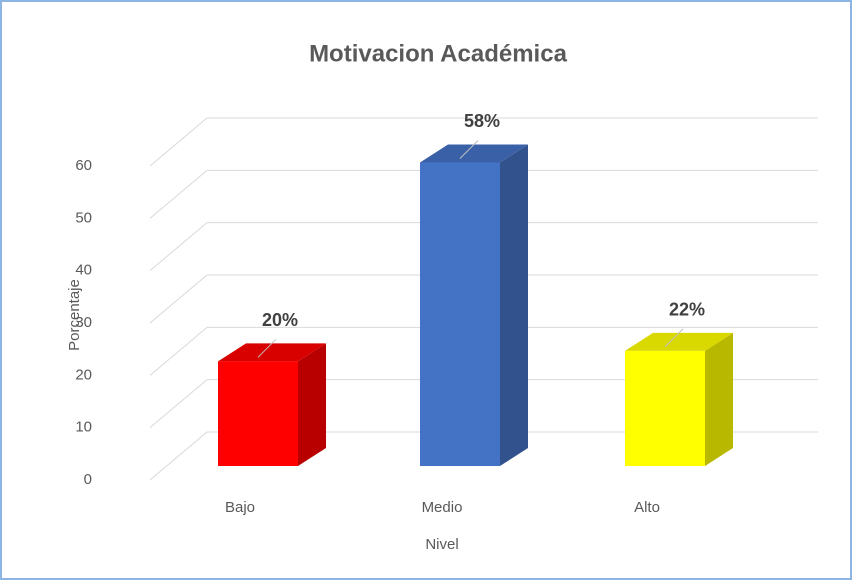 The image size is (854, 582). I want to click on y-tick-label: 40, so click(83, 270).